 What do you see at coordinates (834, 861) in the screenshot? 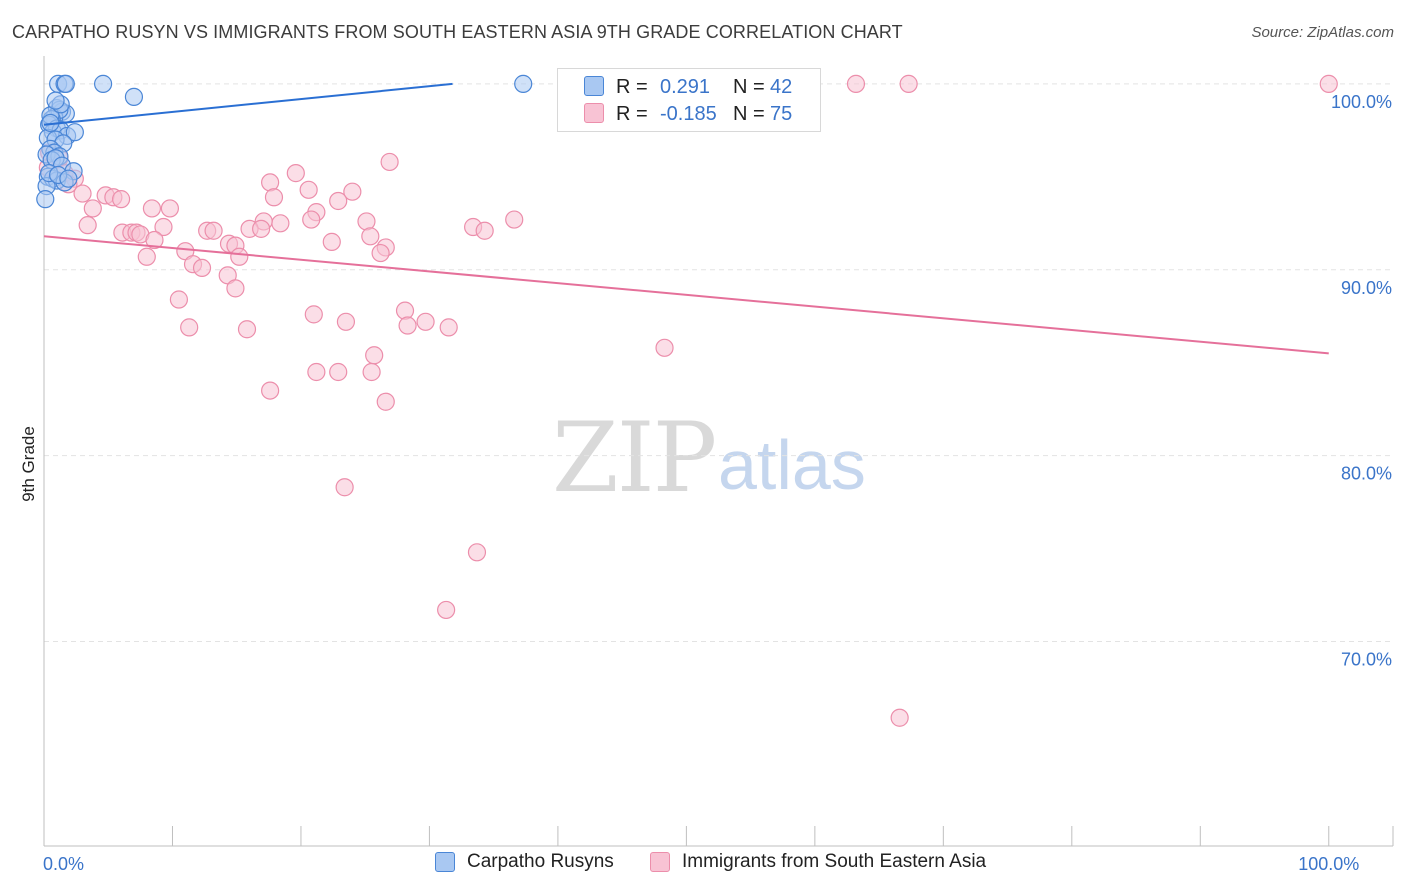
I see `legend-label-immigrants: Immigrants from South Eastern Asia` at bounding box center [834, 861].